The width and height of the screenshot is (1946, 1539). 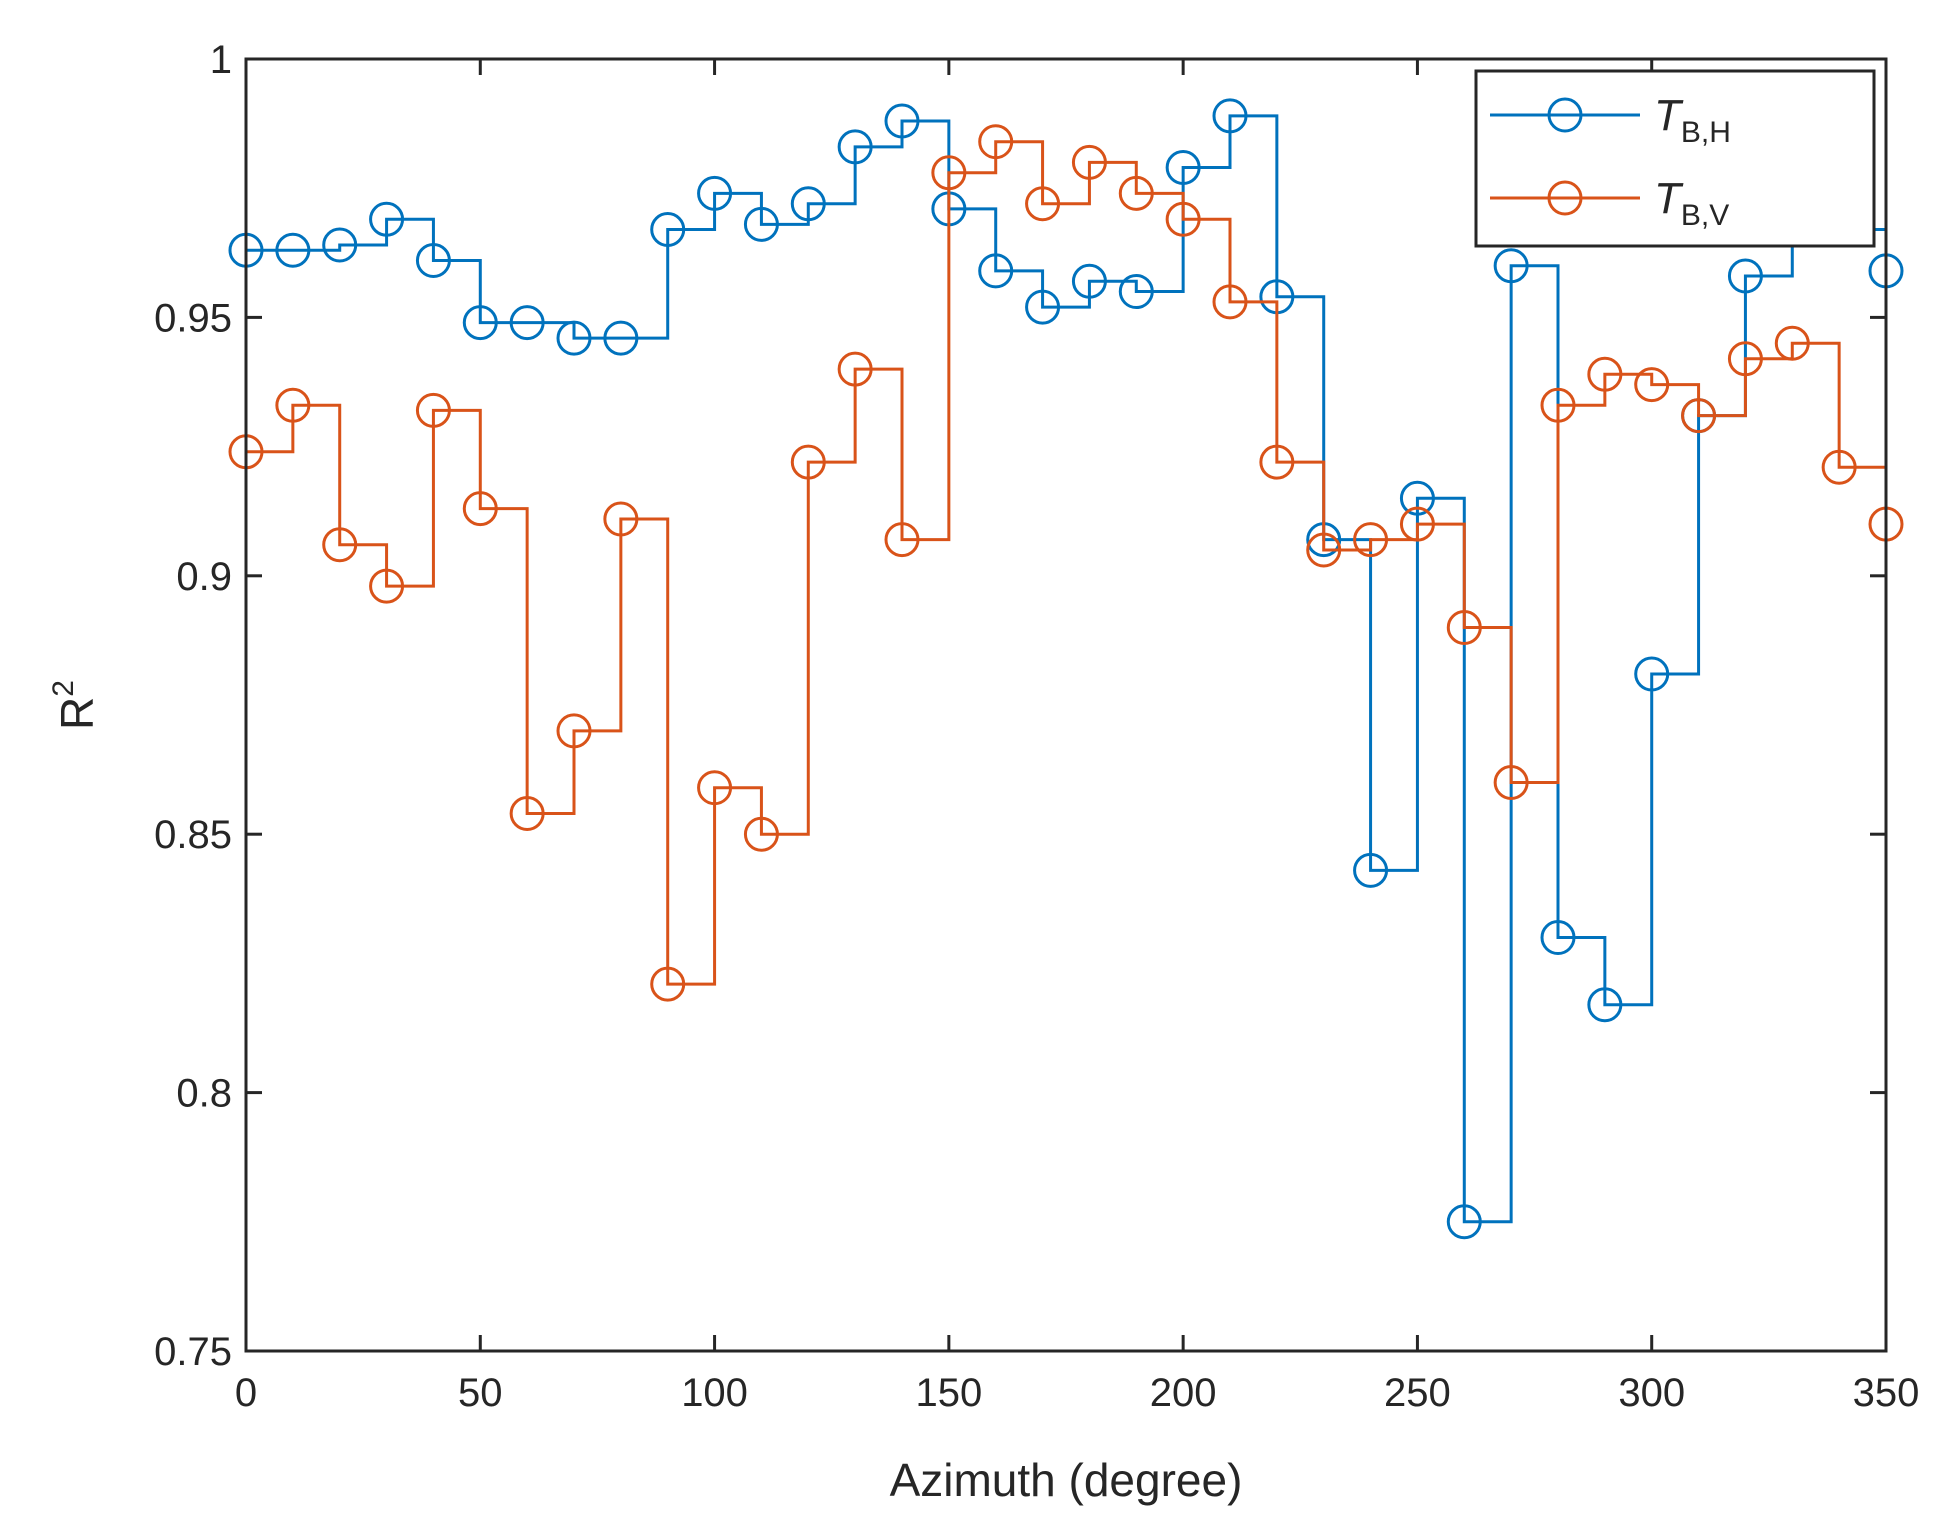 I want to click on x-tick-label: 100, so click(x=714, y=1393).